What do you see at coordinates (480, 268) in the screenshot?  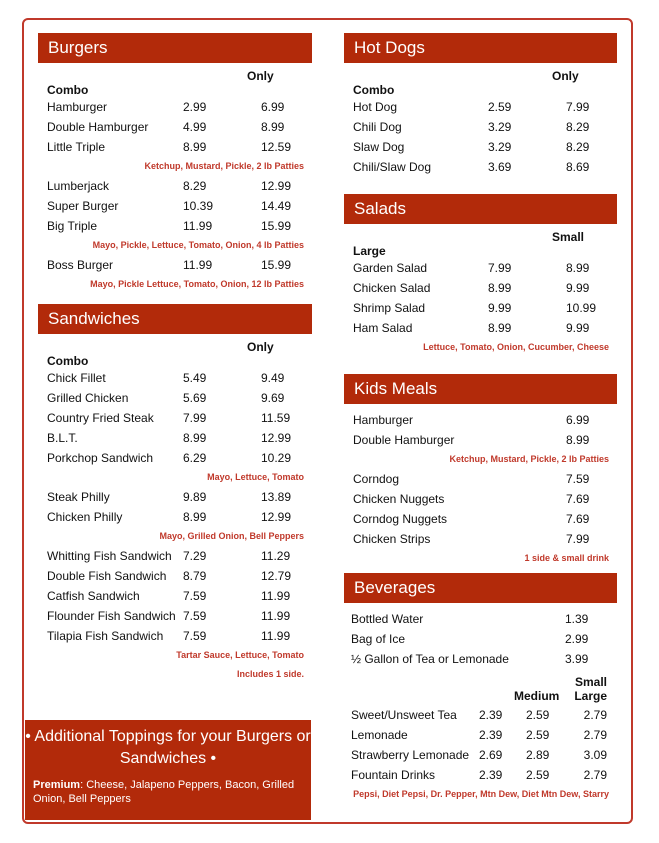 I see `menu-item: Garden Salad 7.99 8.99` at bounding box center [480, 268].